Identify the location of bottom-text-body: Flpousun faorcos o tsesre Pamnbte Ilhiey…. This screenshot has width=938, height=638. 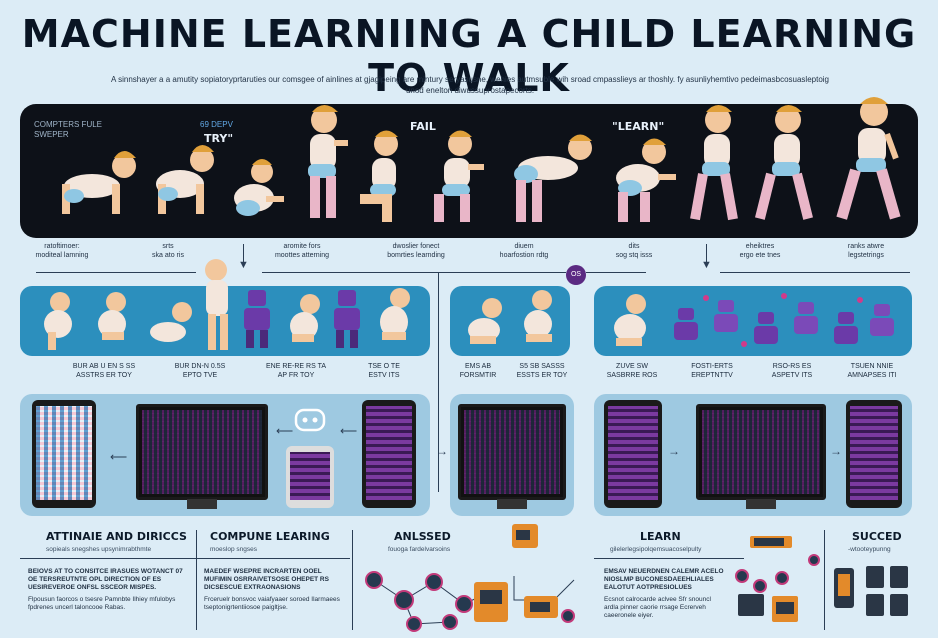
(102, 603).